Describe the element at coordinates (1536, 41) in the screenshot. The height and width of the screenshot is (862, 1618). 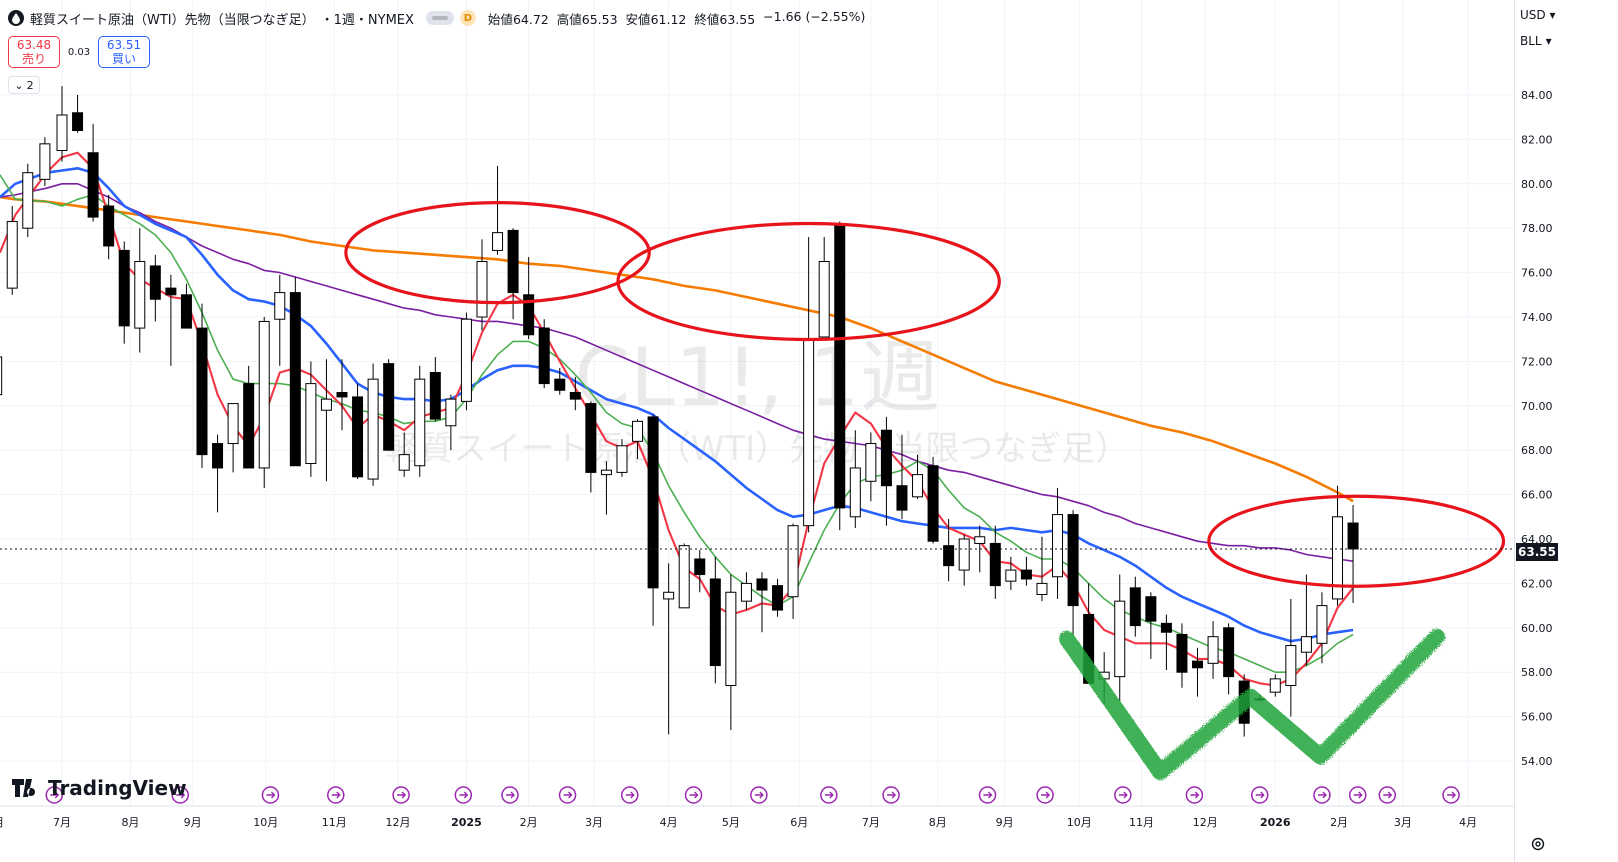
I see `unit-selector: BLL ▾` at that location.